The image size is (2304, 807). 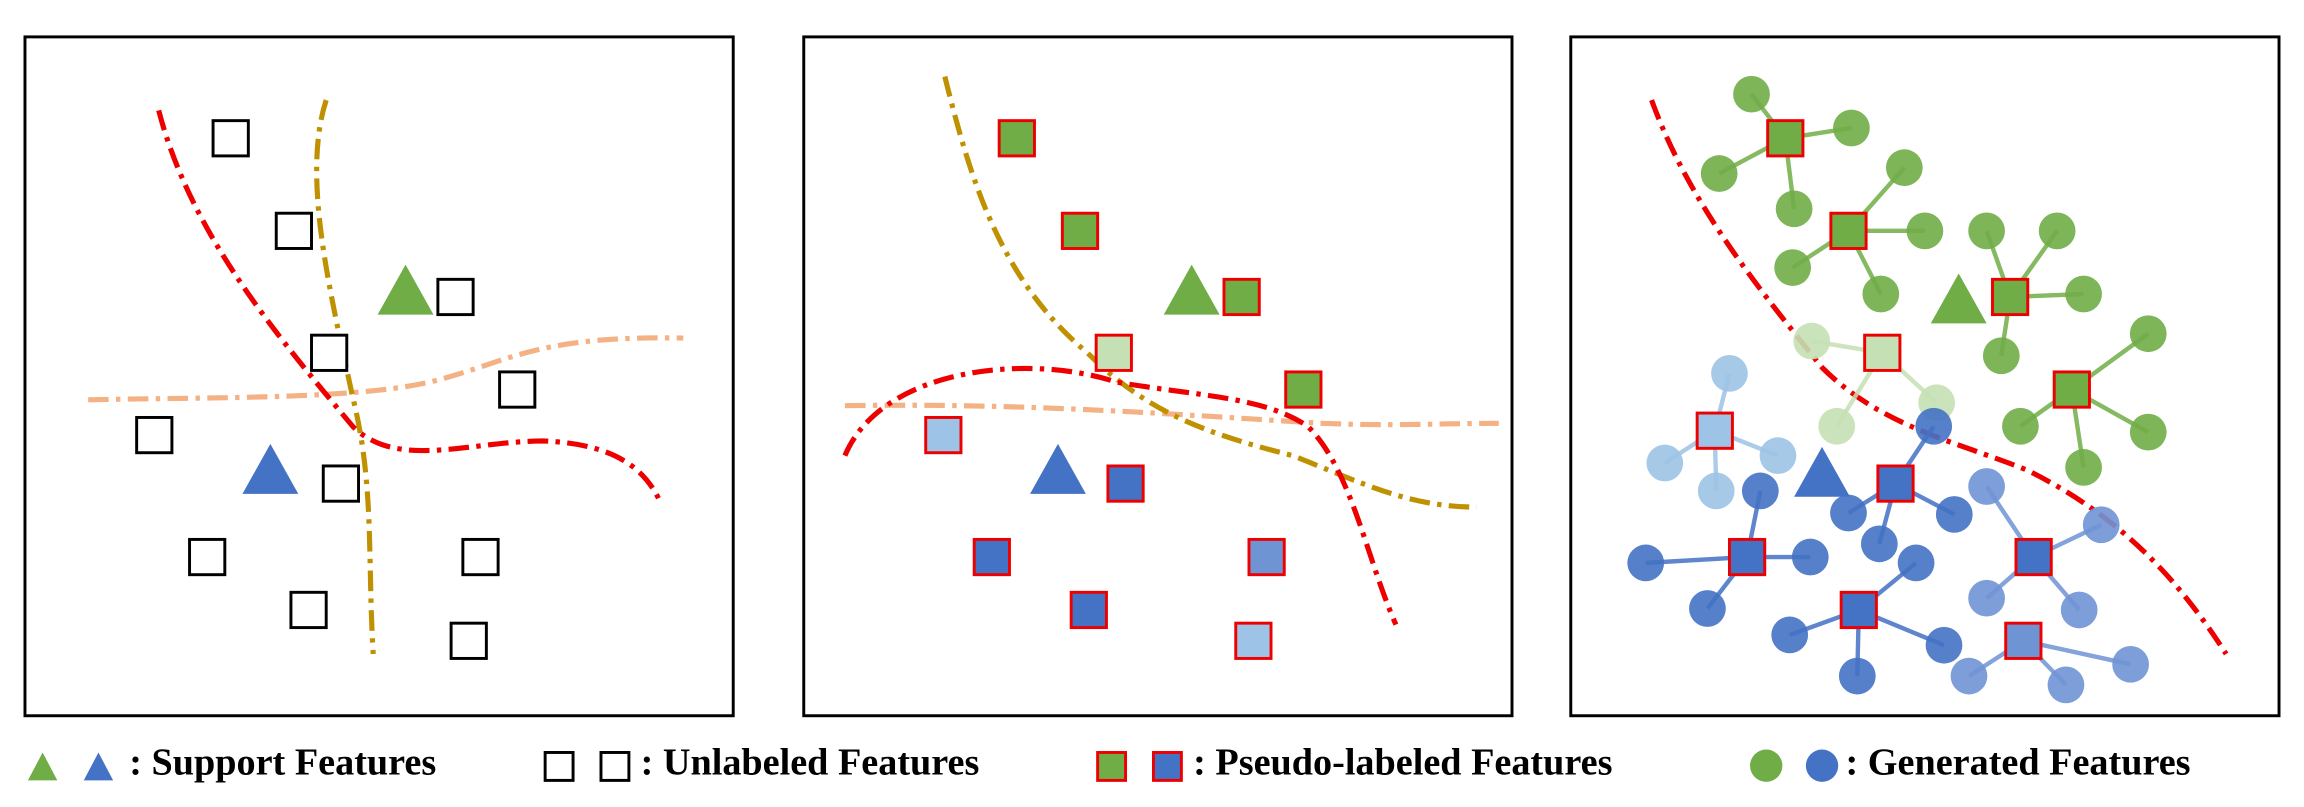 What do you see at coordinates (1402, 762) in the screenshot?
I see `legend-text: : Pseudo-labeled Features` at bounding box center [1402, 762].